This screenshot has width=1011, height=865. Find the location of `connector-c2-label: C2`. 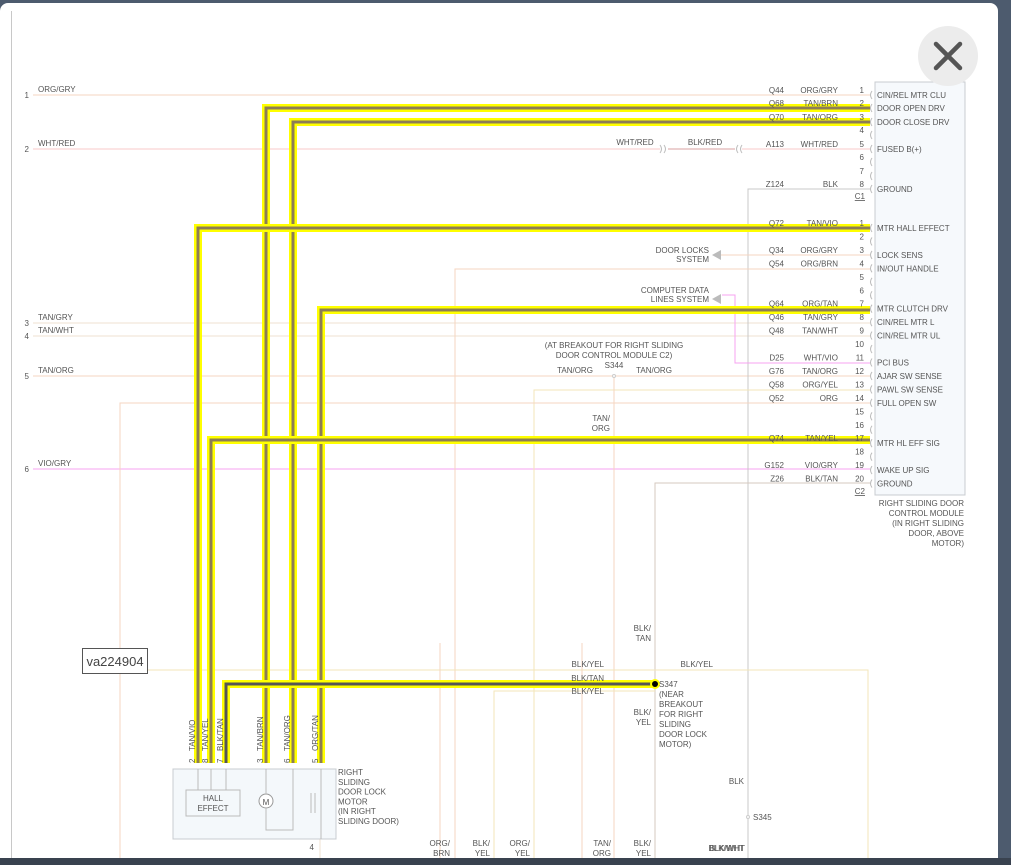

connector-c2-label: C2 is located at coordinates (860, 491).